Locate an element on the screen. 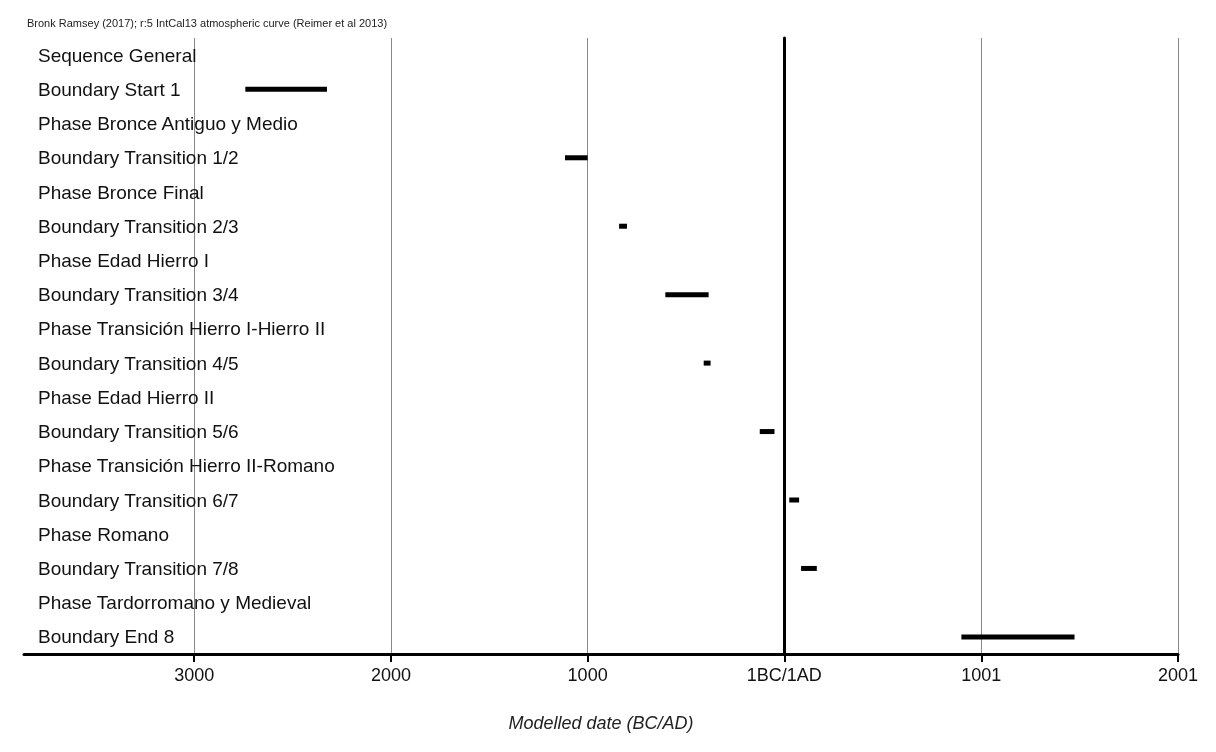 This screenshot has width=1216, height=752. chart-title: Bronk Ramsey (2017); r:5 IntCal13 atmospheric curve (Reimer et al 2013) is located at coordinates (207, 22).